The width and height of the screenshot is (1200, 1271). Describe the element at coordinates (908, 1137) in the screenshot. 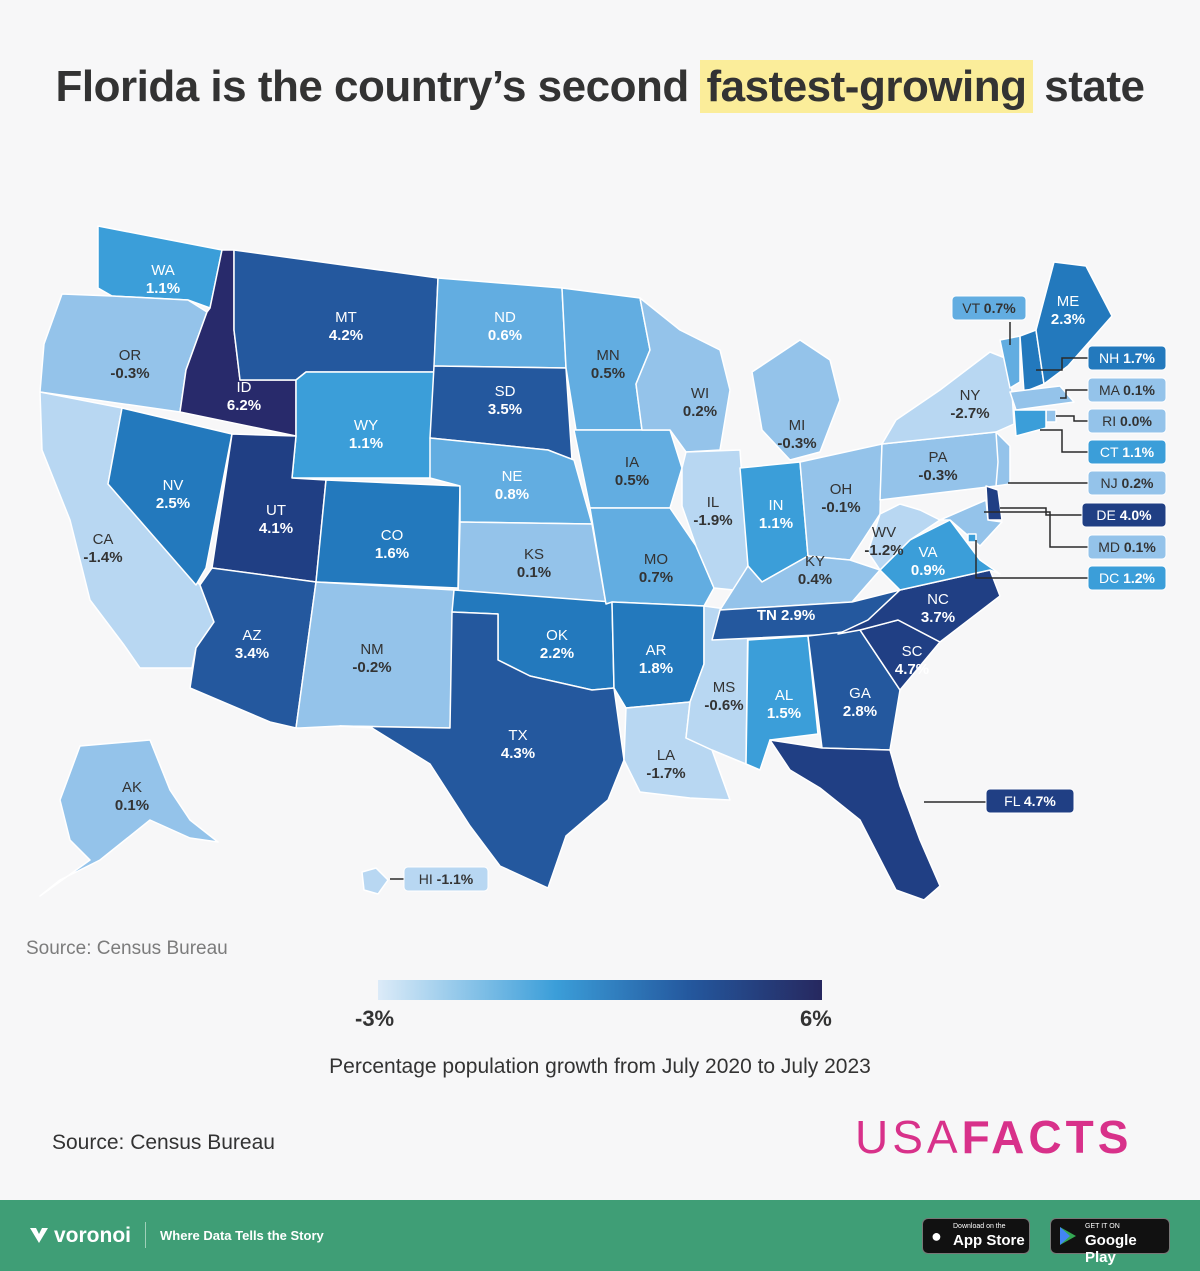

I see `logo-usa: USA` at that location.